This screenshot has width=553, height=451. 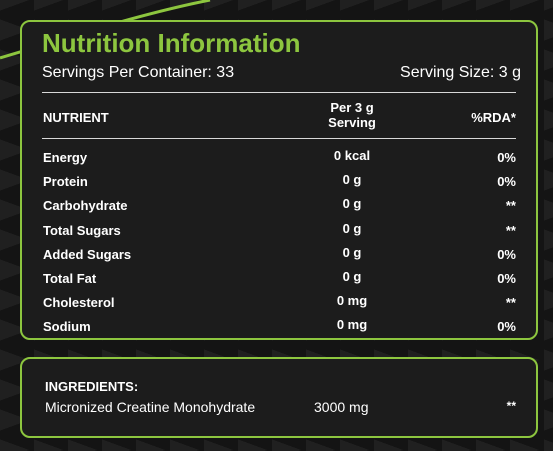 I want to click on nutrient-name: Carbohydrate, so click(x=85, y=206).